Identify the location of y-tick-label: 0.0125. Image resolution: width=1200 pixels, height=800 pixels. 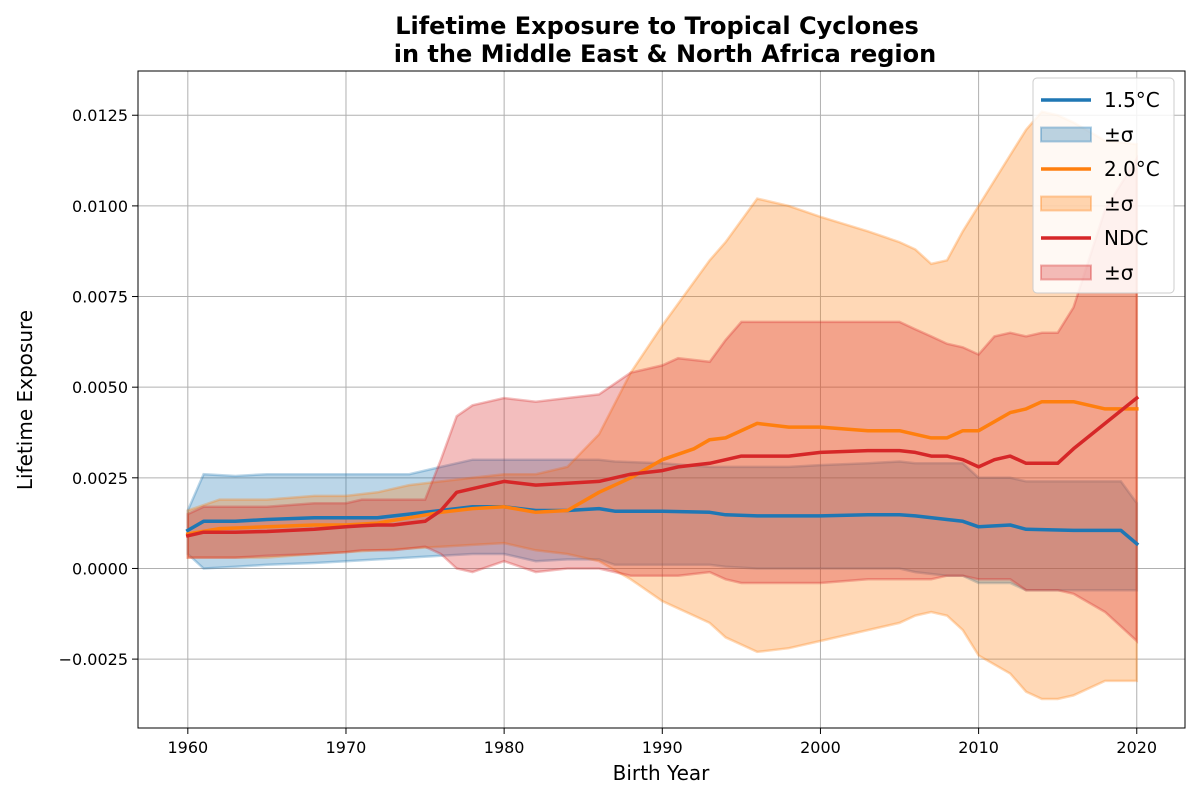
(100, 115).